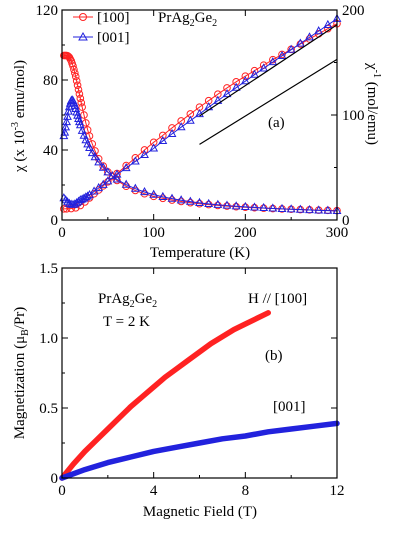 Image resolution: width=415 pixels, height=537 pixels. I want to click on y-tick-label-left-a: 40, so click(50, 151).